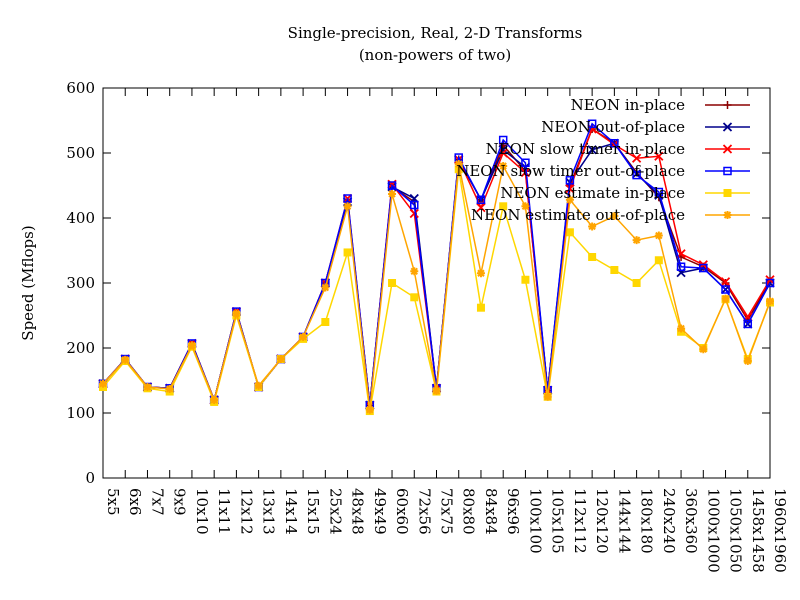  I want to click on legend-item: NEON estimate out-of-place, so click(610, 215).